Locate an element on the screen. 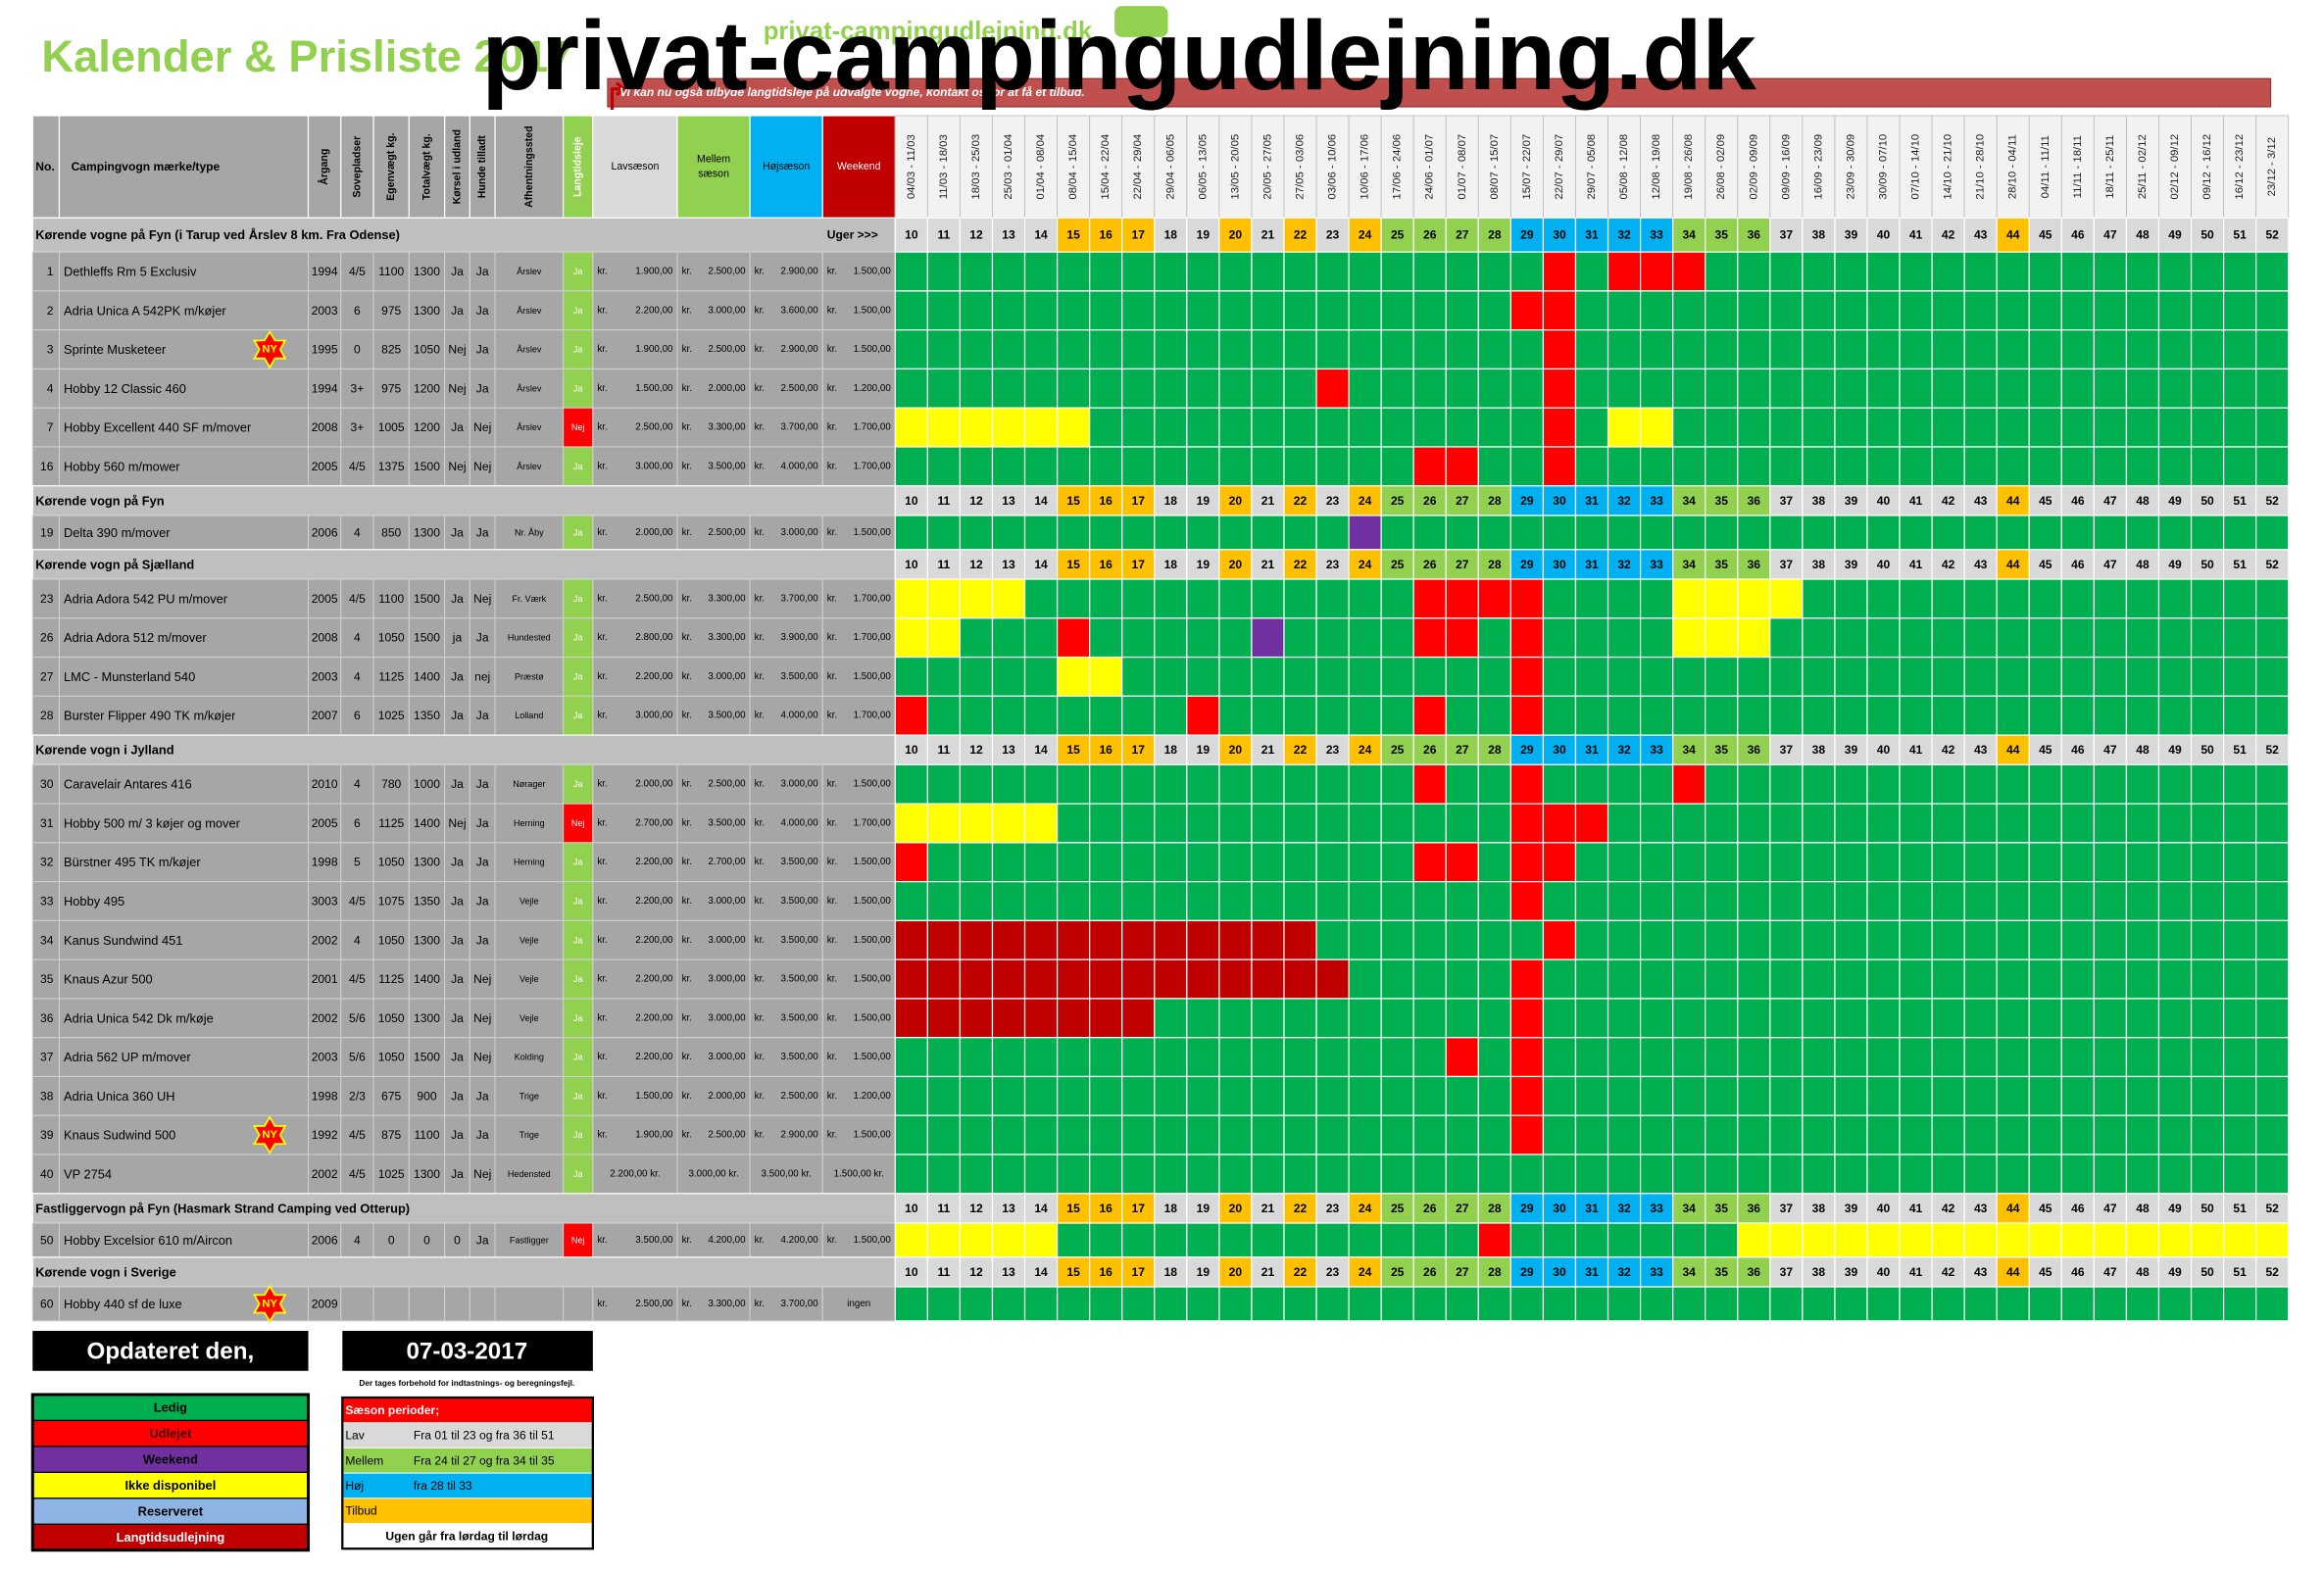 The image size is (2324, 1571). price: 1.500,00 is located at coordinates (873, 1057).